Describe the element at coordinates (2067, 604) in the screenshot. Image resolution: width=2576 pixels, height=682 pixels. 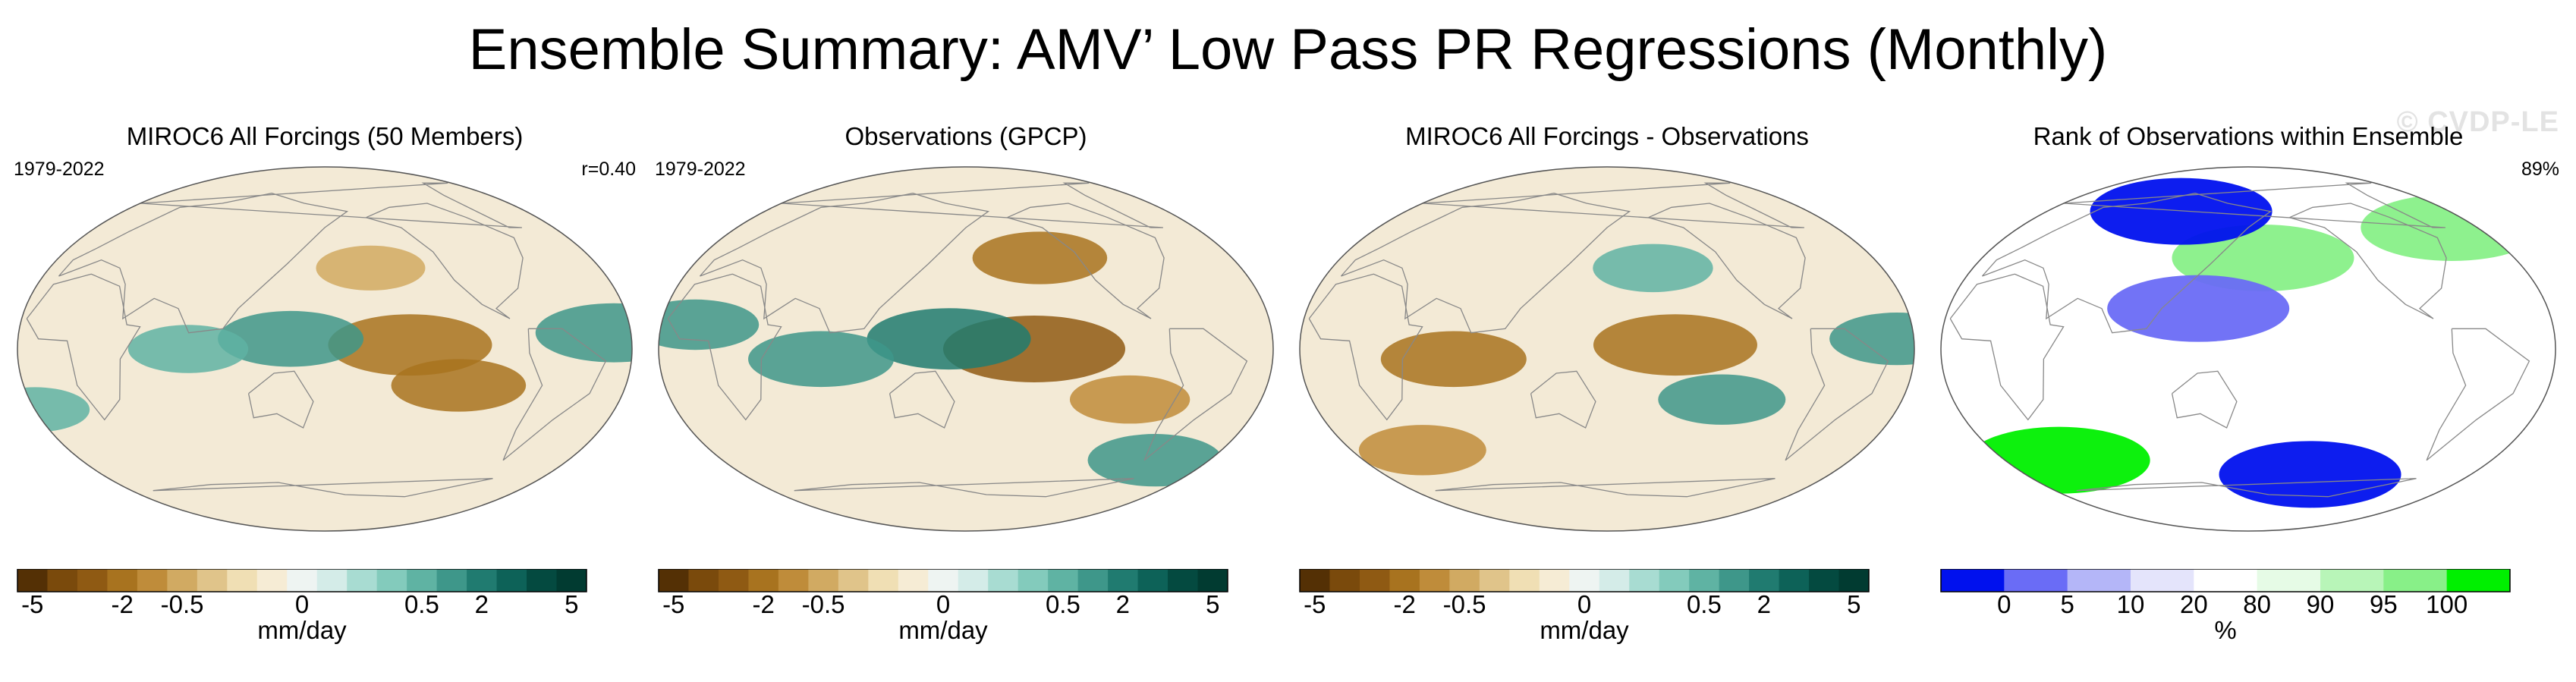
I see `colorbar-tick-label: 5` at that location.